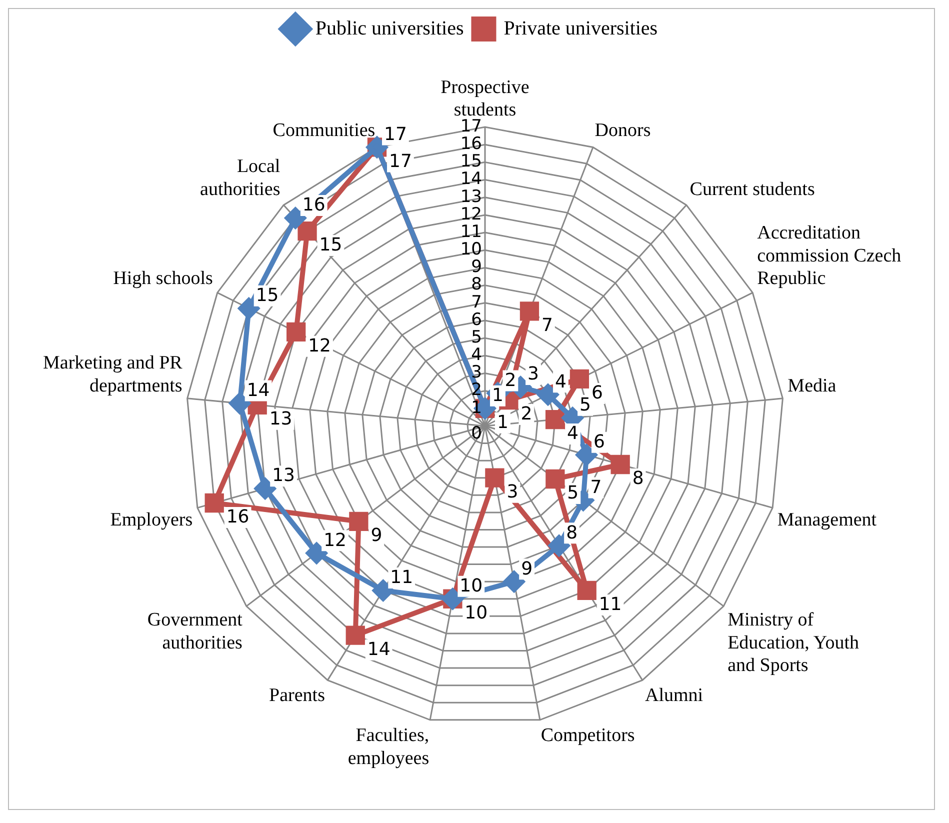 This screenshot has height=823, width=949. I want to click on spoke-label: Ministry of Education, Youth and Sports, so click(794, 643).